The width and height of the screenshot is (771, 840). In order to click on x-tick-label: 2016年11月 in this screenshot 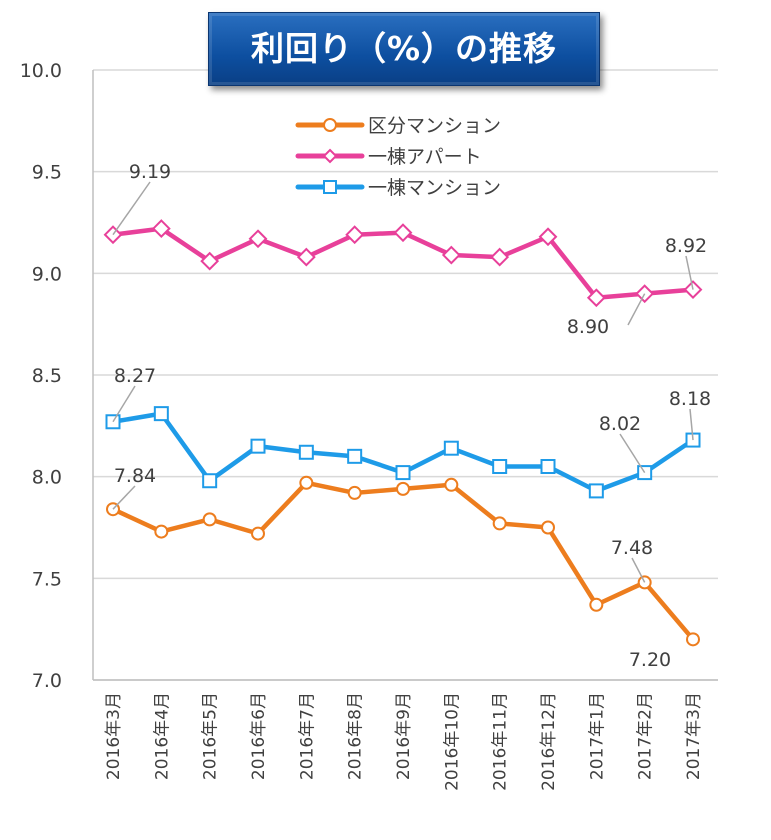, I will do `click(501, 741)`.